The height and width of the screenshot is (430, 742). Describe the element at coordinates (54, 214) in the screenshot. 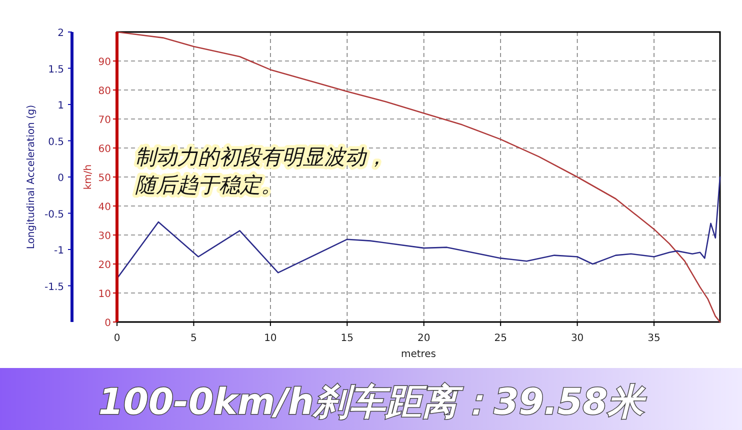

I see `y2-tick-label: -0.5` at that location.